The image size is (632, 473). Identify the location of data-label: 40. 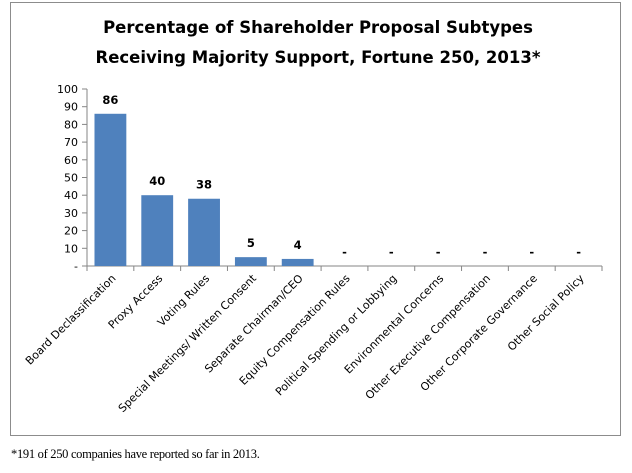
(157, 181).